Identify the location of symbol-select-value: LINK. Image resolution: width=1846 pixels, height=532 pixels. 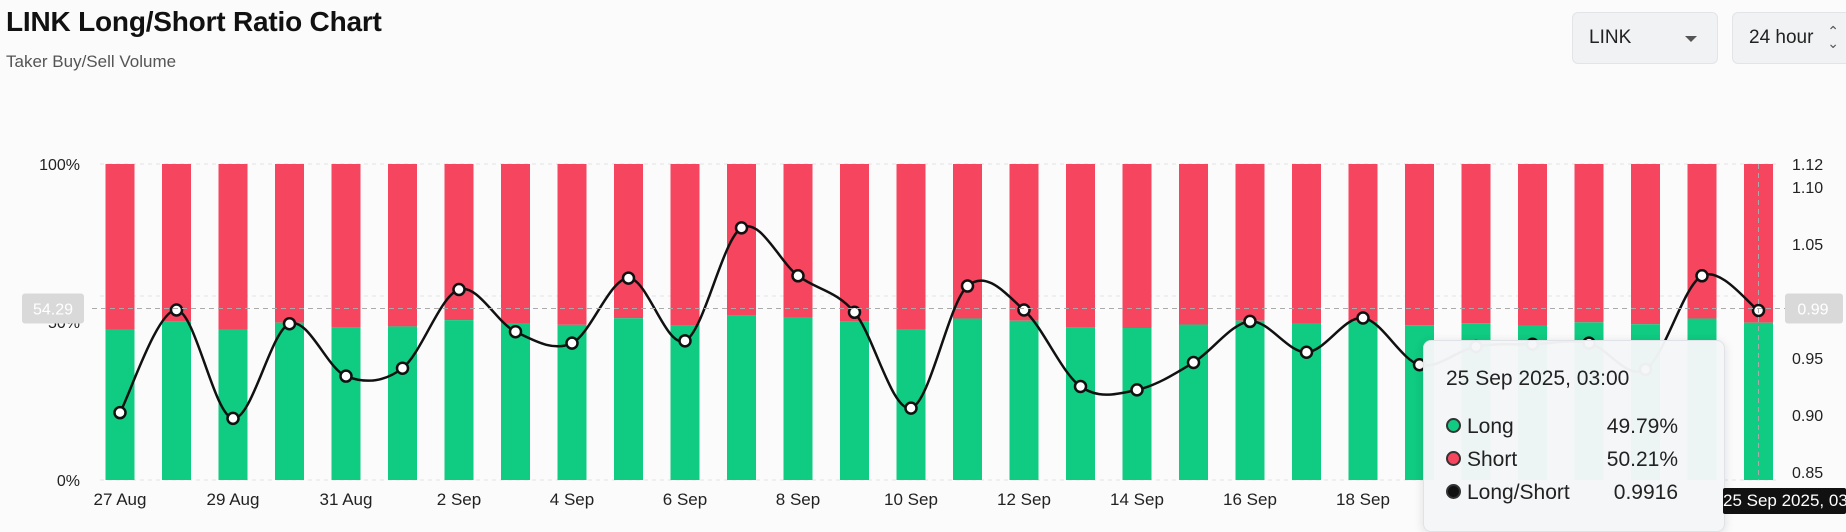
(1610, 37).